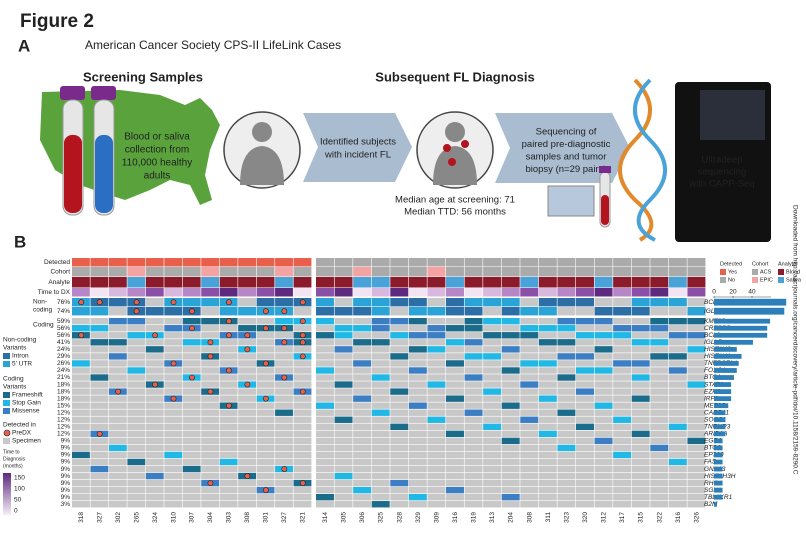 This screenshot has width=806, height=535. What do you see at coordinates (262, 132) in the screenshot?
I see `silhouette` at bounding box center [262, 132].